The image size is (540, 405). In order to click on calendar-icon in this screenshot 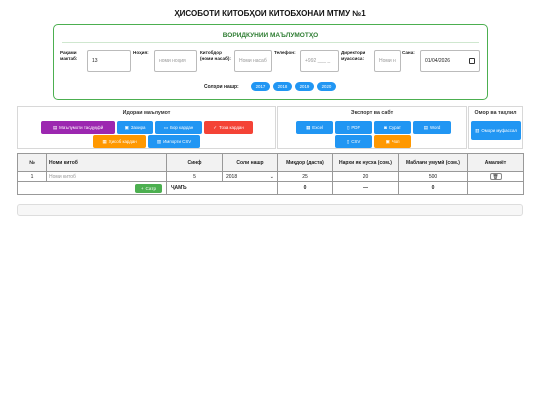, I will do `click(472, 61)`.